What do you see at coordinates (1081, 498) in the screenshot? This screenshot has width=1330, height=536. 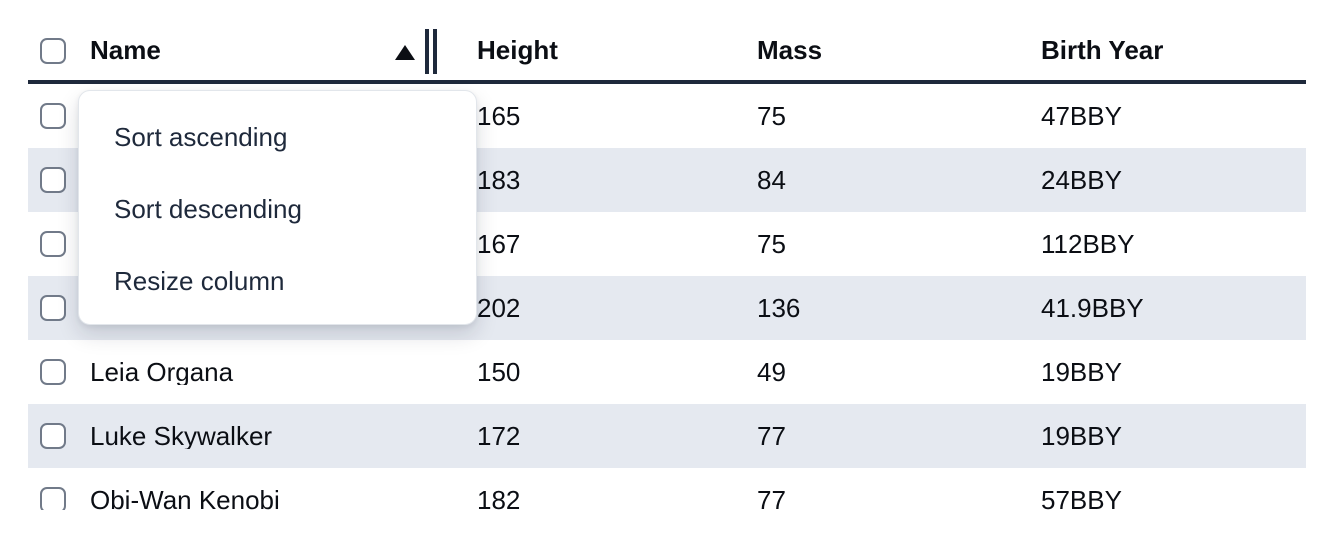 I see `cell-birth-year: 57BBY` at bounding box center [1081, 498].